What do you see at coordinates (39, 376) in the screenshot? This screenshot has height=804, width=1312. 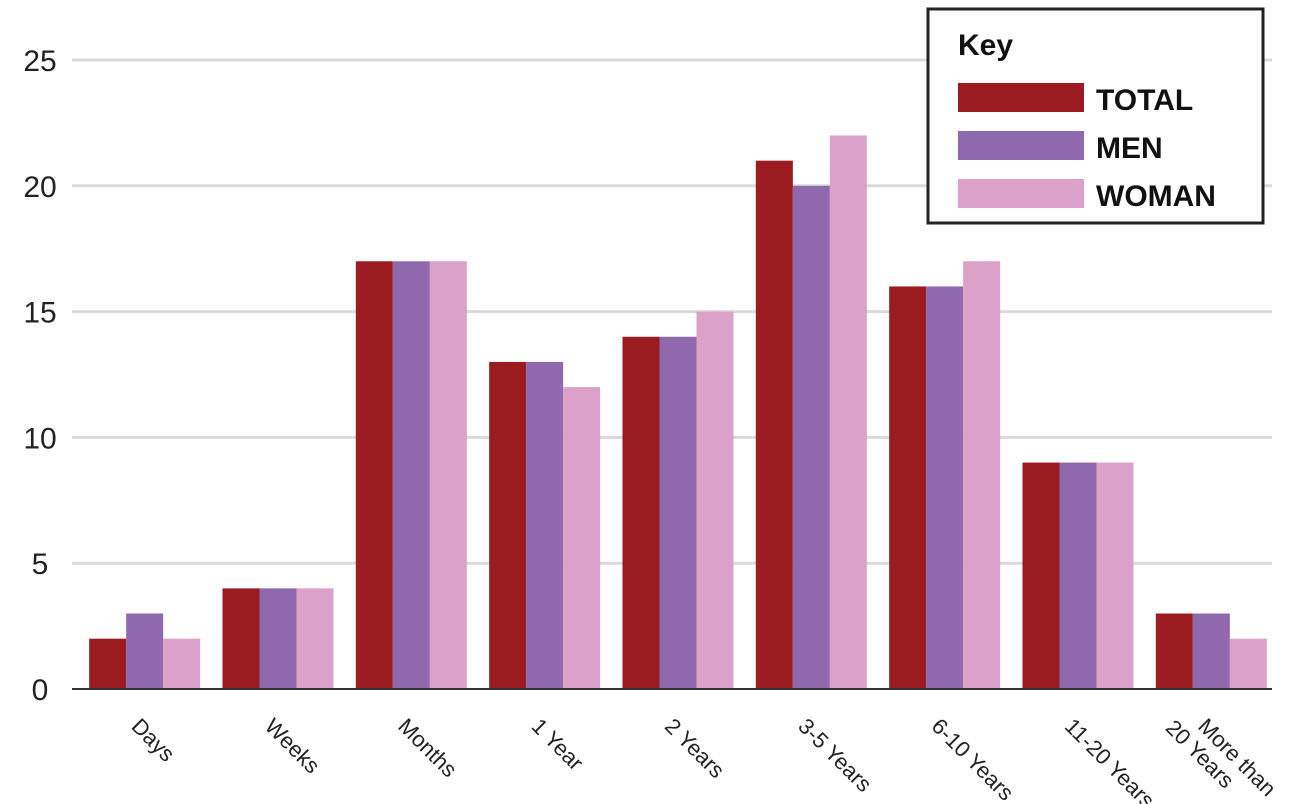 I see `y-axis-tick-labels: 0 5 10 15 20 25` at bounding box center [39, 376].